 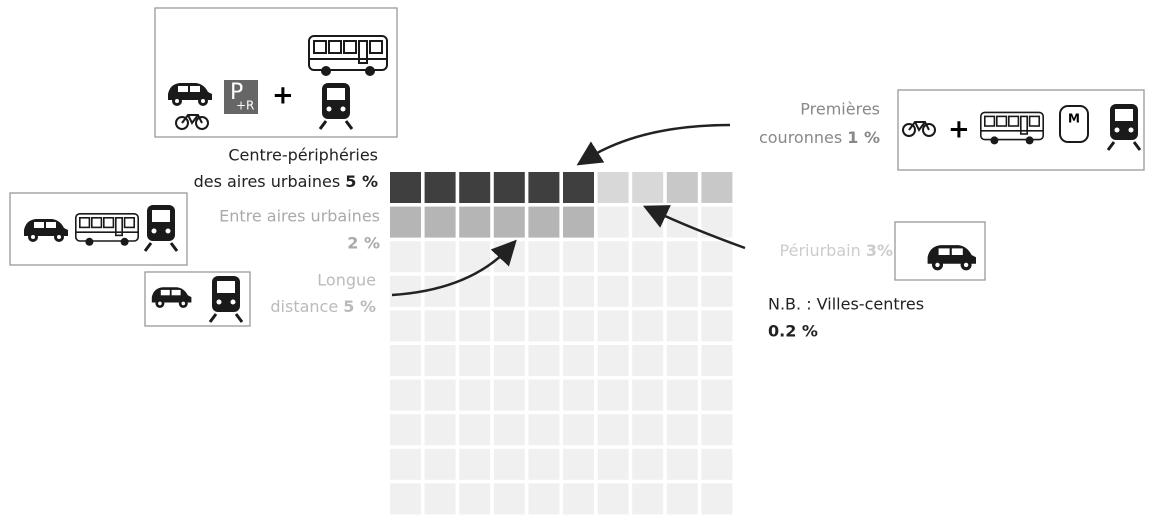 What do you see at coordinates (363, 243) in the screenshot?
I see `share: 2 %` at bounding box center [363, 243].